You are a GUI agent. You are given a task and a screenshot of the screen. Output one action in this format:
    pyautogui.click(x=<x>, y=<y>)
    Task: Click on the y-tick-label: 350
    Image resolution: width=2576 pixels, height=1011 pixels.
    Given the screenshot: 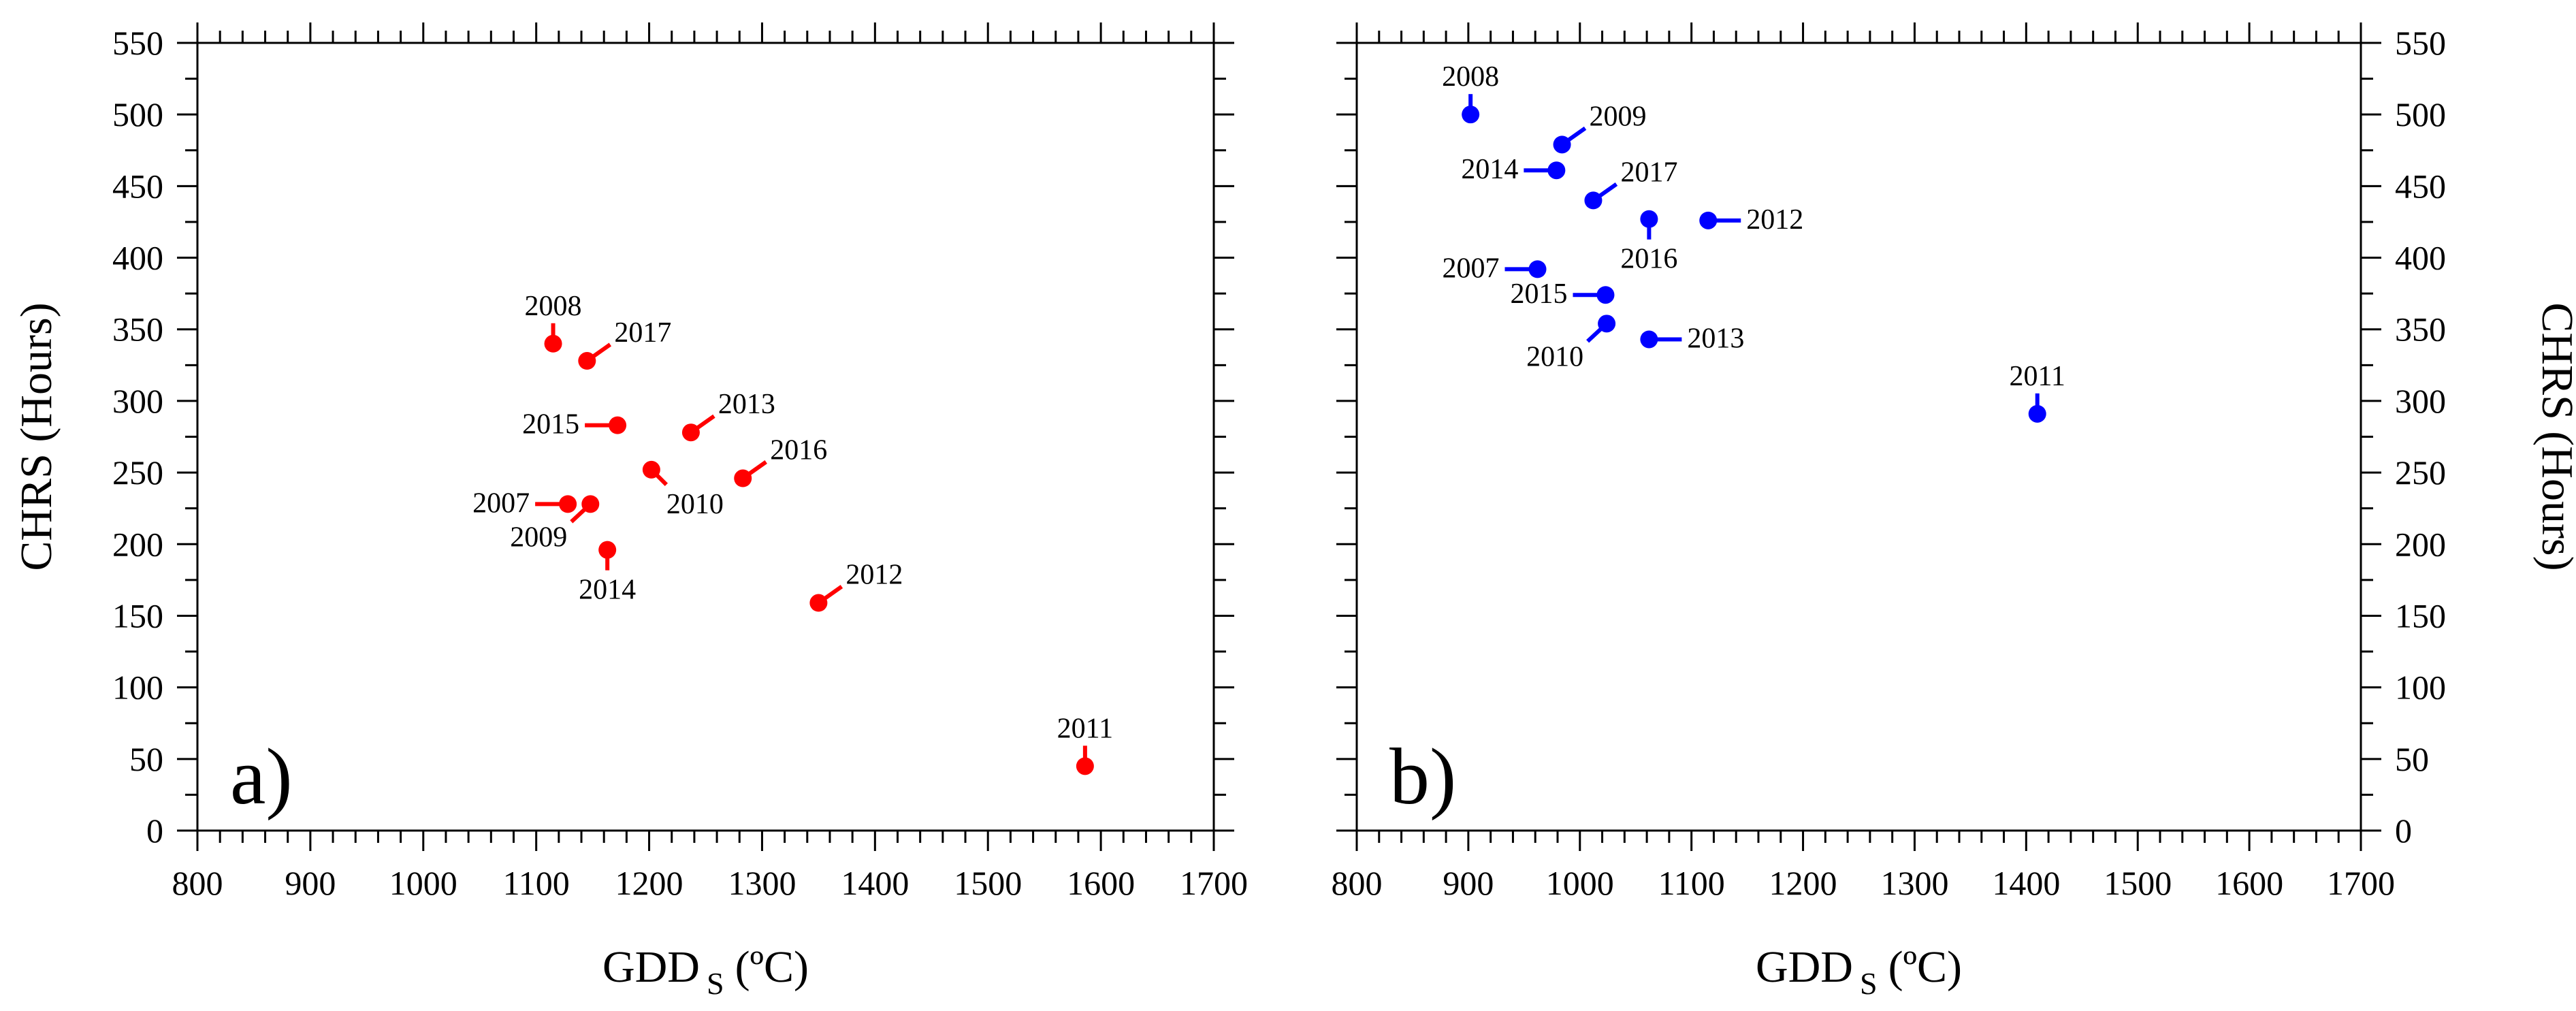 What is the action you would take?
    pyautogui.click(x=138, y=330)
    